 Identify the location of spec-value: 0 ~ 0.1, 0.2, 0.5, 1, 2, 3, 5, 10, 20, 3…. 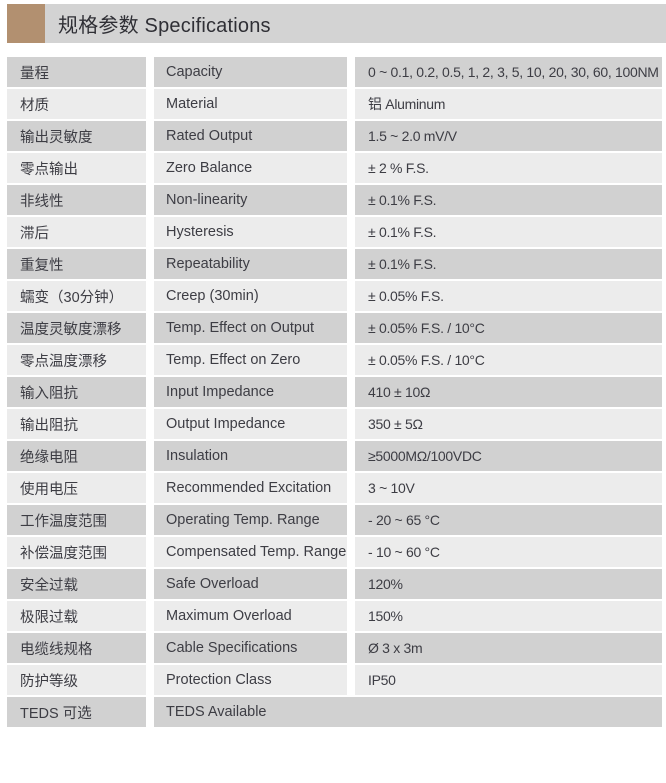
(508, 73).